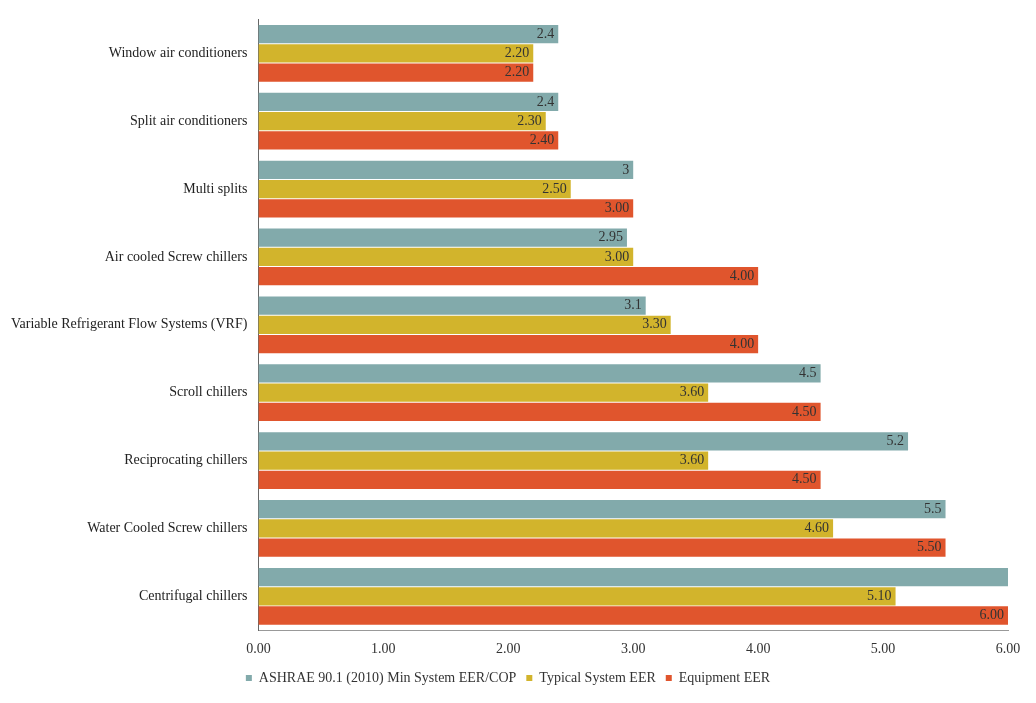 The image size is (1036, 703). Describe the element at coordinates (991, 615) in the screenshot. I see `data-label: 6.00` at that location.